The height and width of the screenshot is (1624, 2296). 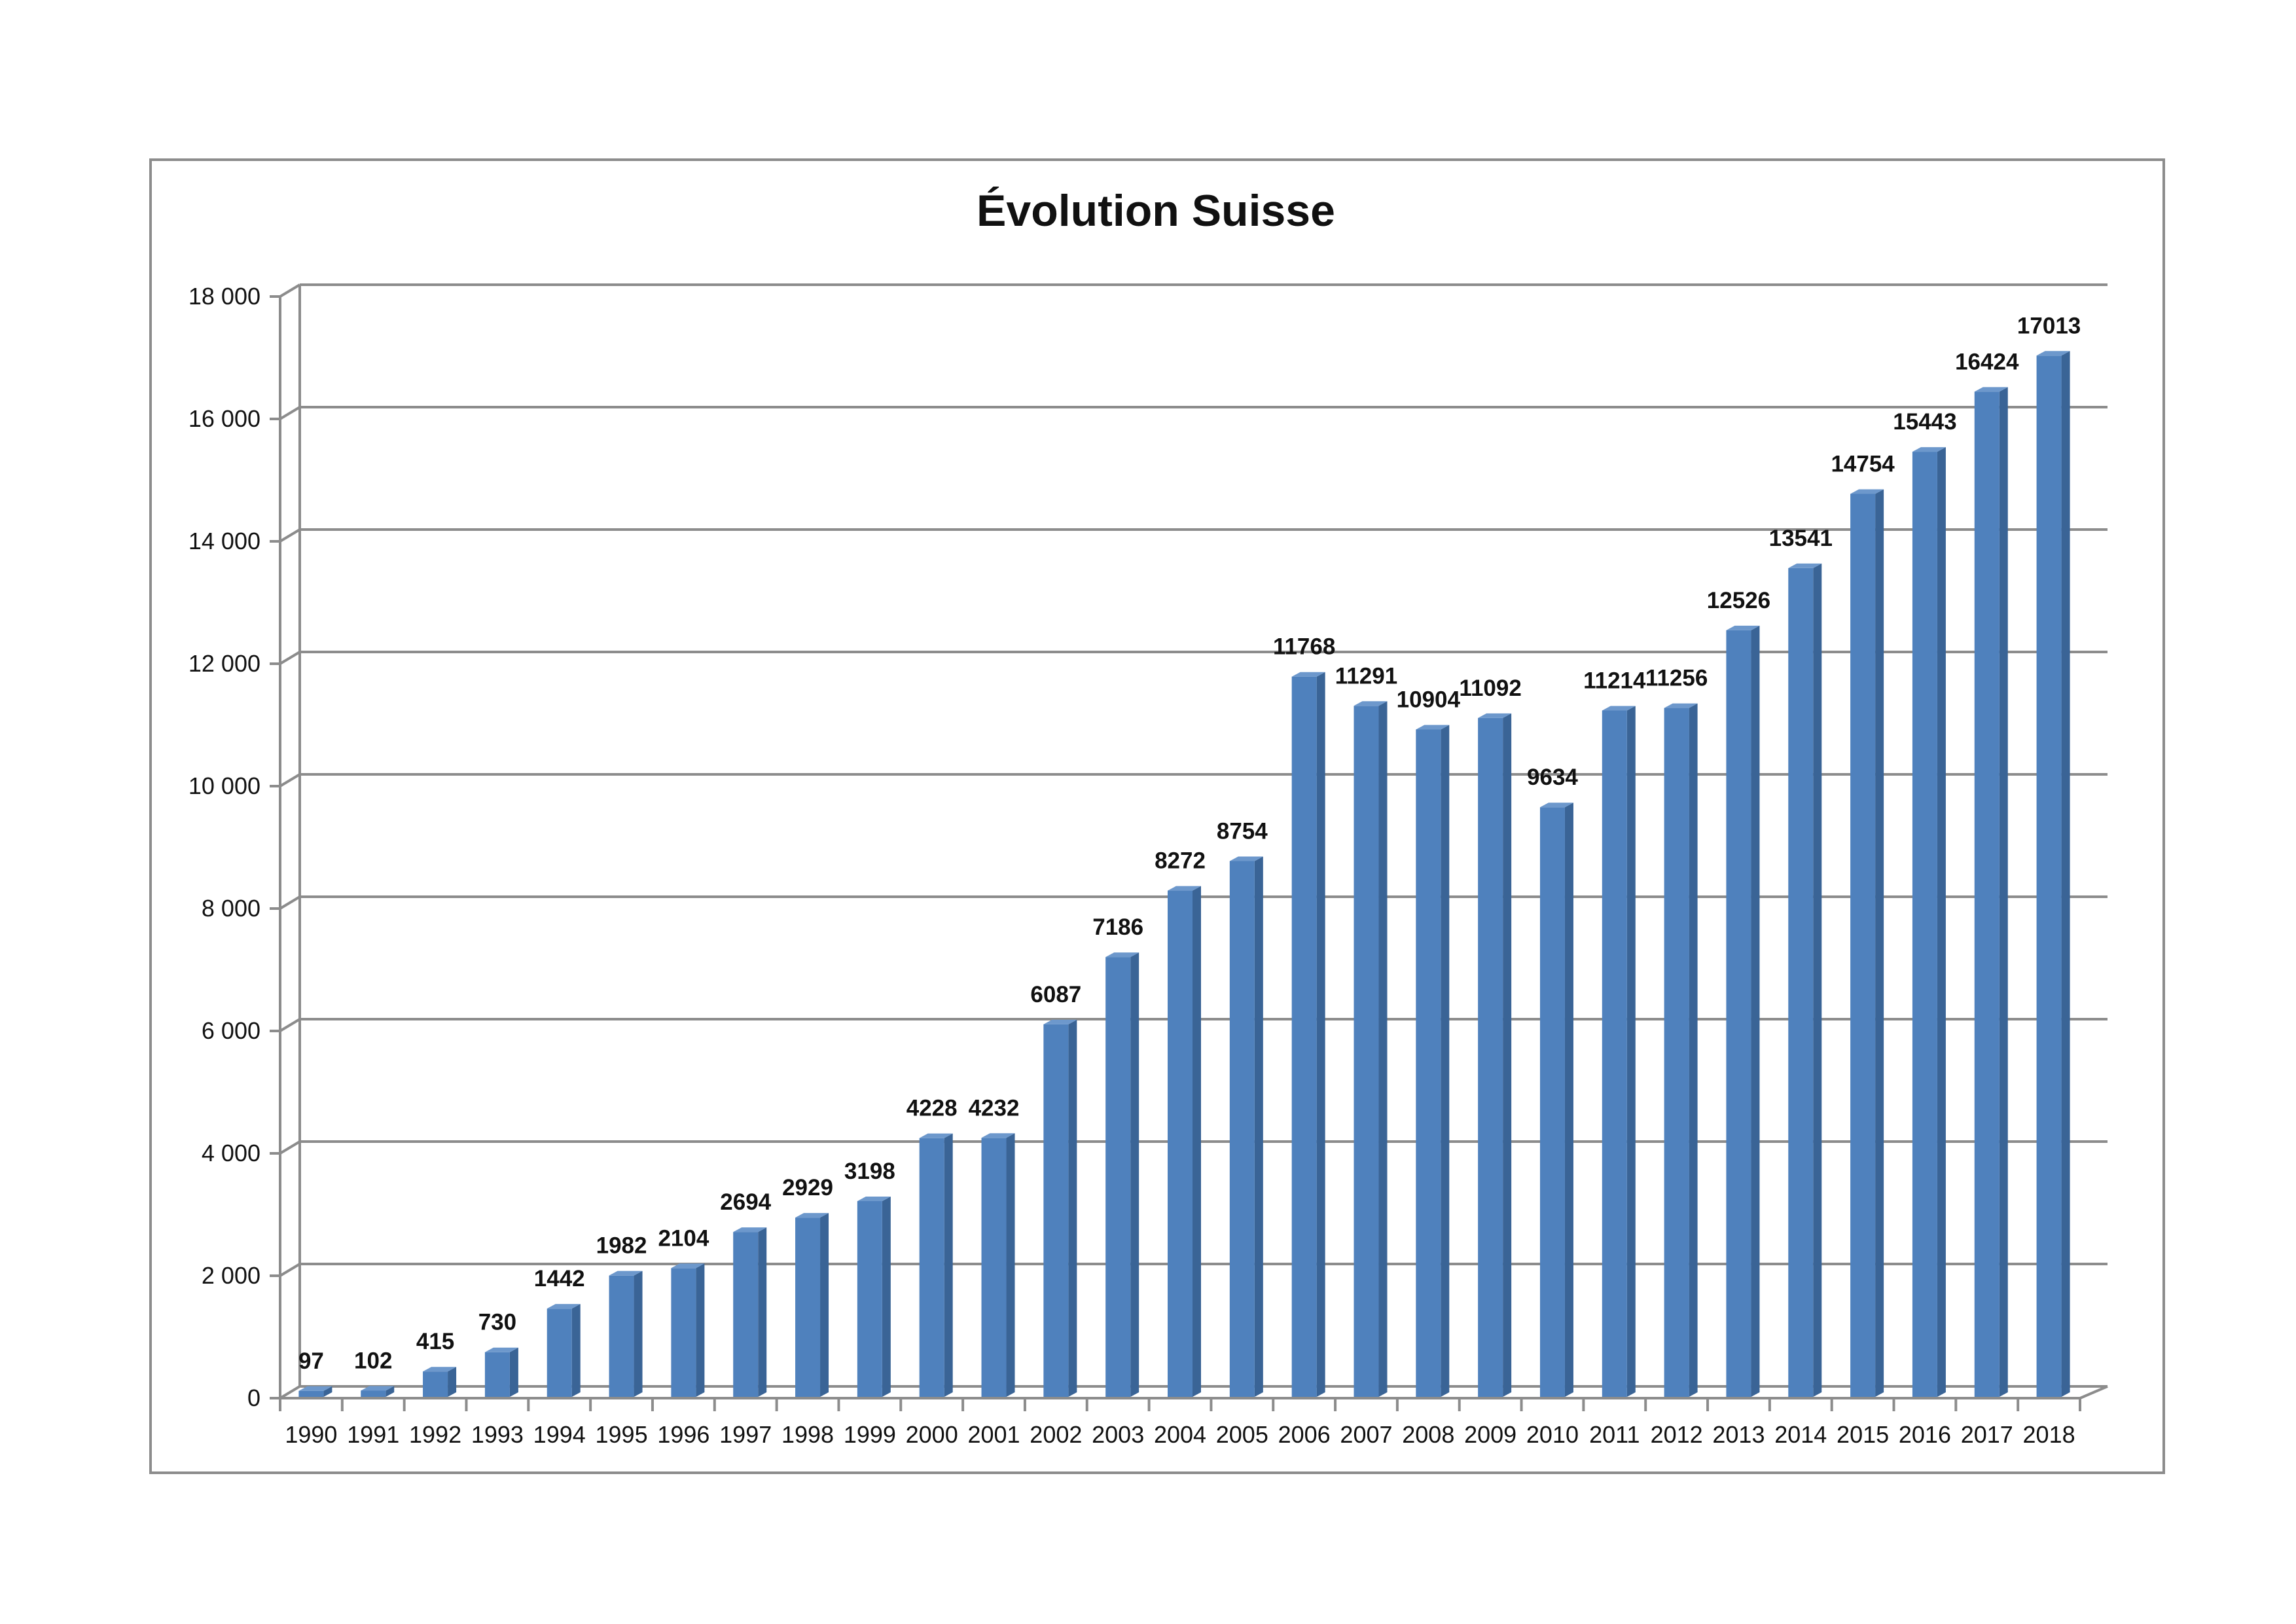 What do you see at coordinates (1987, 1434) in the screenshot?
I see `x-tick-label: 2017` at bounding box center [1987, 1434].